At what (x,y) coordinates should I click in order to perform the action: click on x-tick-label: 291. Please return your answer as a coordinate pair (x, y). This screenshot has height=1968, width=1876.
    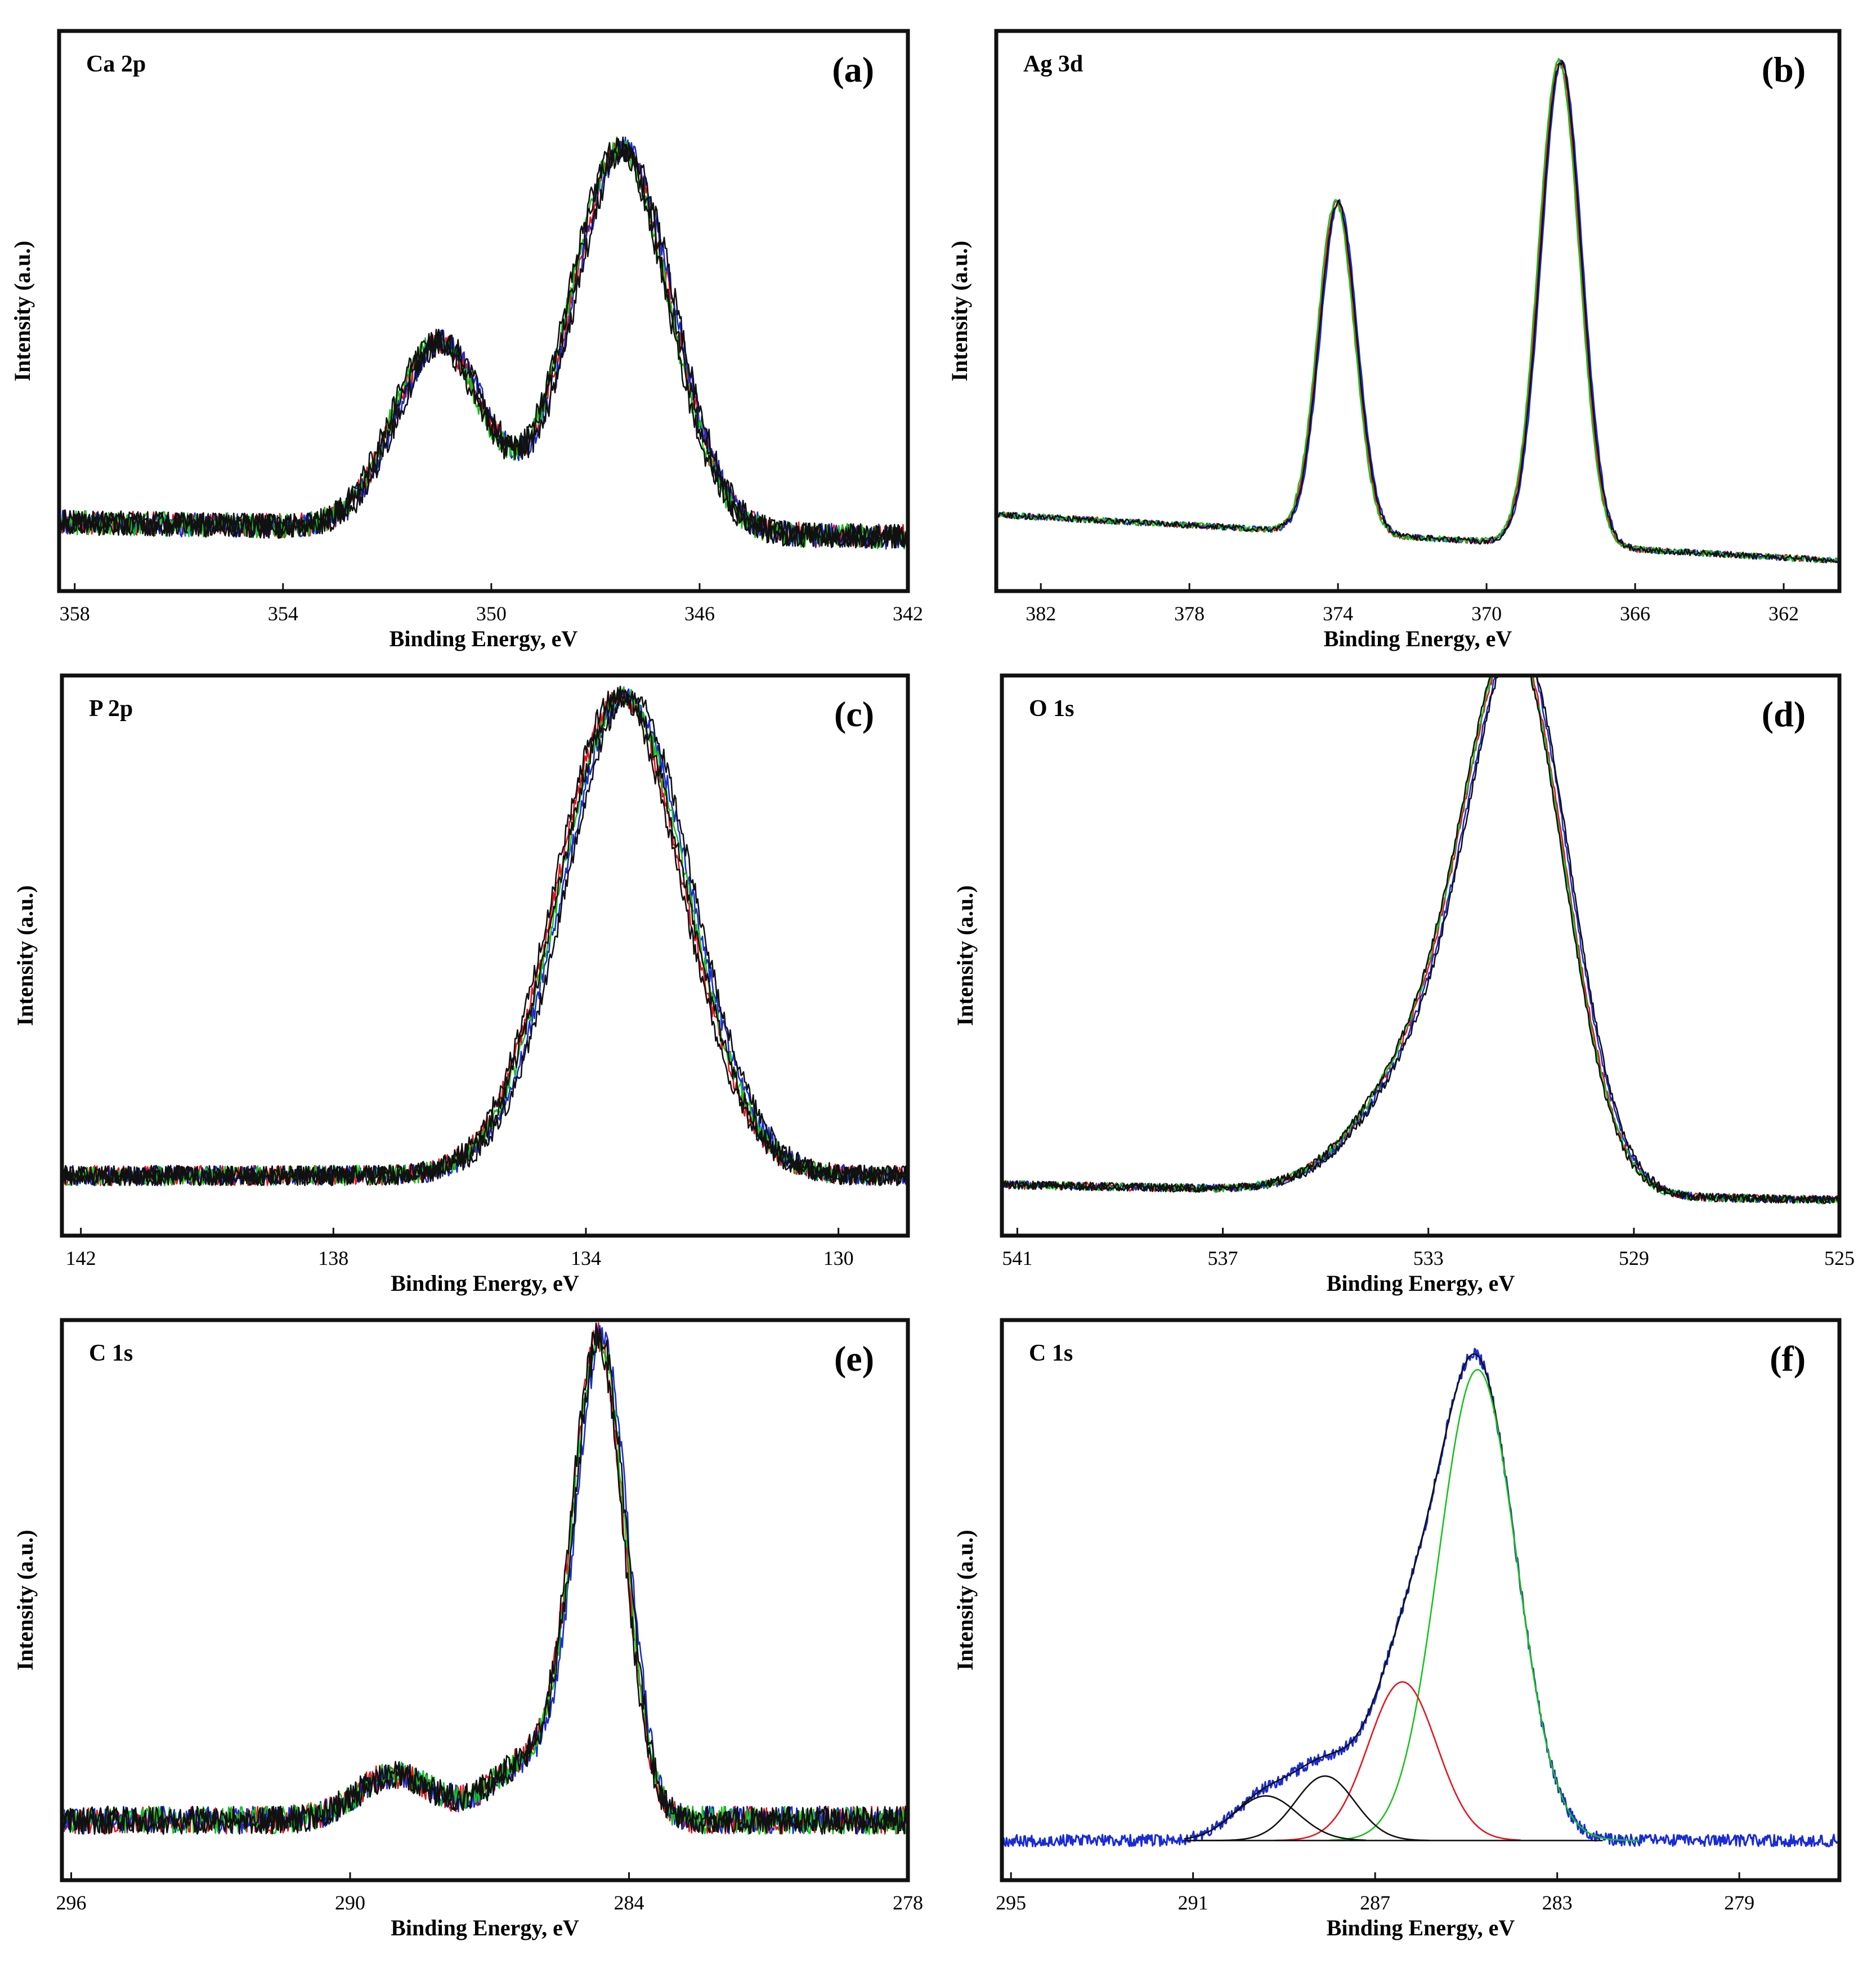
    Looking at the image, I should click on (1193, 1902).